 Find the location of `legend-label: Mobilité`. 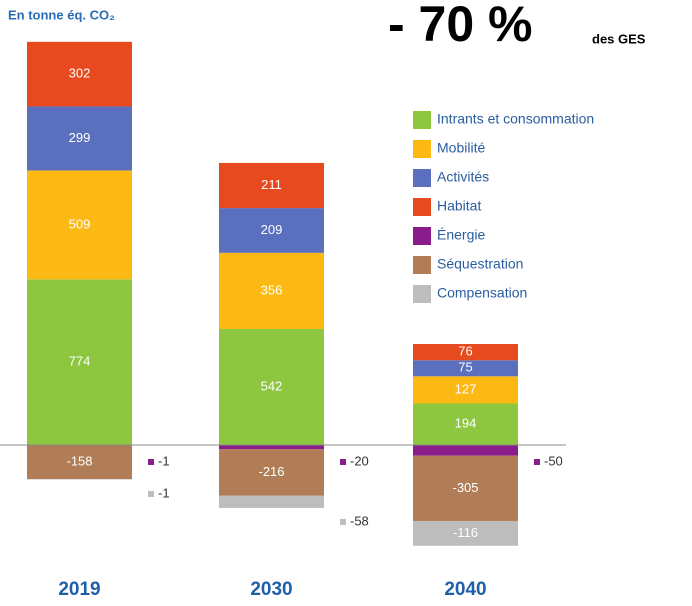

legend-label: Mobilité is located at coordinates (461, 148).